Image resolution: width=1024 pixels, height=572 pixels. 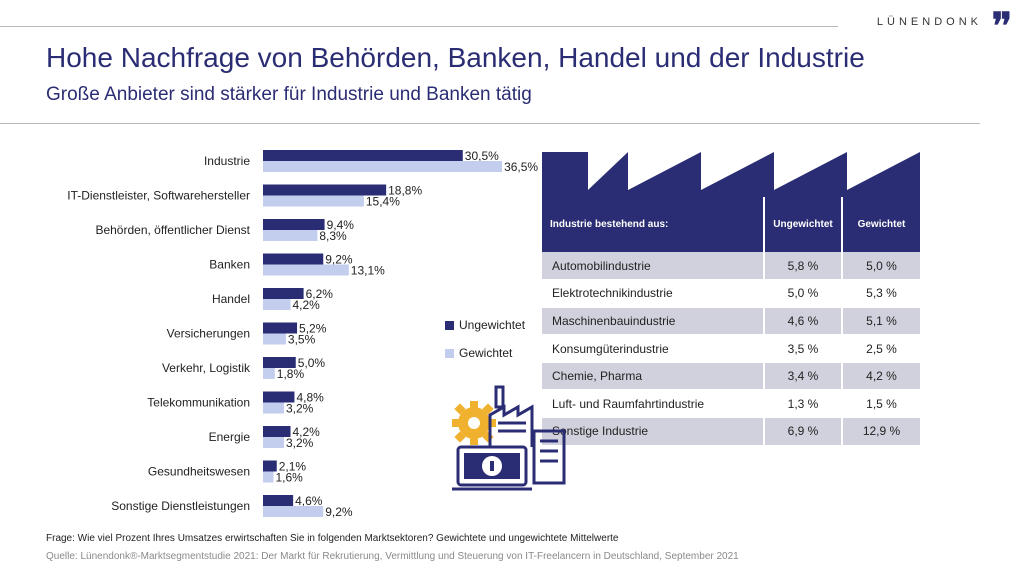 I want to click on table-header-industry: Industrie bestehend aus:, so click(x=653, y=224).